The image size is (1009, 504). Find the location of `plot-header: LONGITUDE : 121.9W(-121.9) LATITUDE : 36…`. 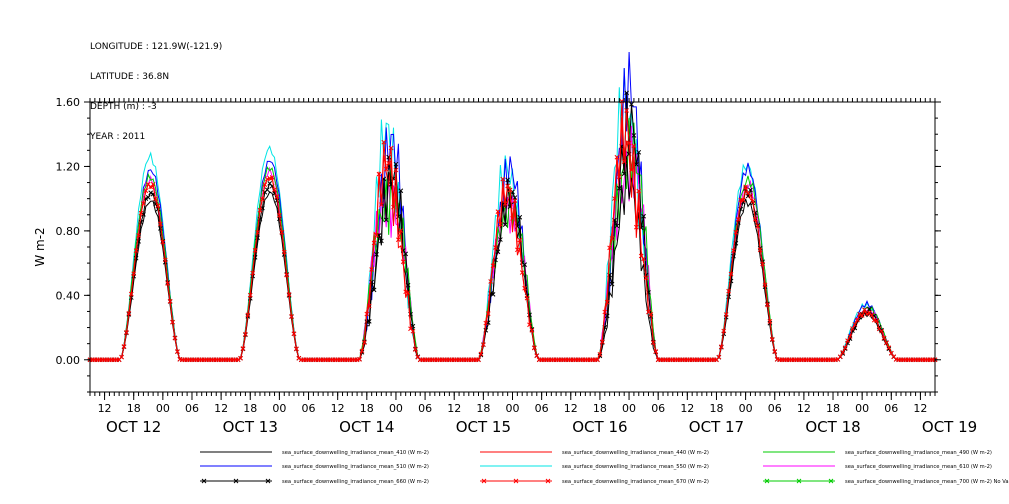

plot-header: LONGITUDE : 121.9W(-121.9) LATITUDE : 36… is located at coordinates (156, 87).